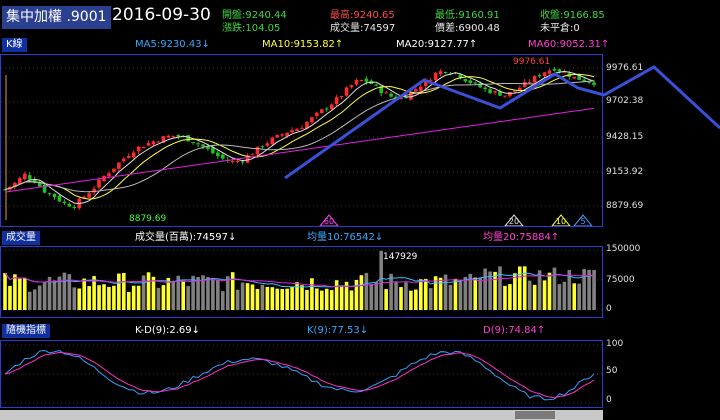 Image resolution: width=720 pixels, height=420 pixels. I want to click on k-line, so click(299, 375).